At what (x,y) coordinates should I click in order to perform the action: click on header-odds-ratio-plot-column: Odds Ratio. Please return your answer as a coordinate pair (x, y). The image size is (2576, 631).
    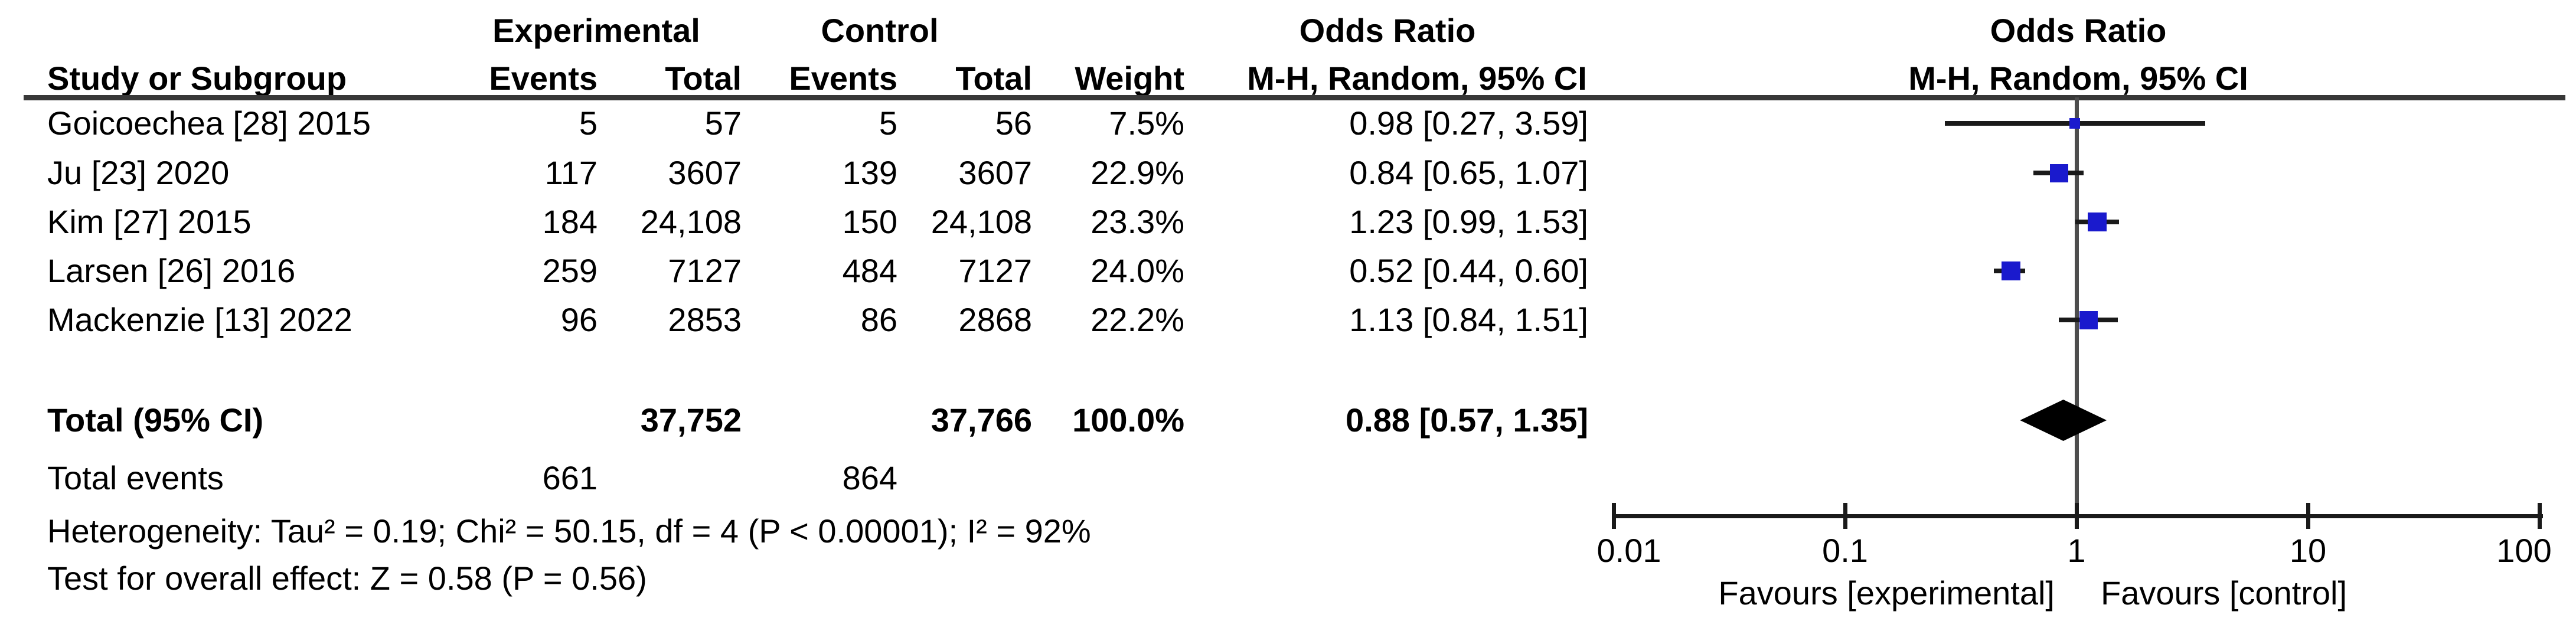
    Looking at the image, I should click on (2078, 30).